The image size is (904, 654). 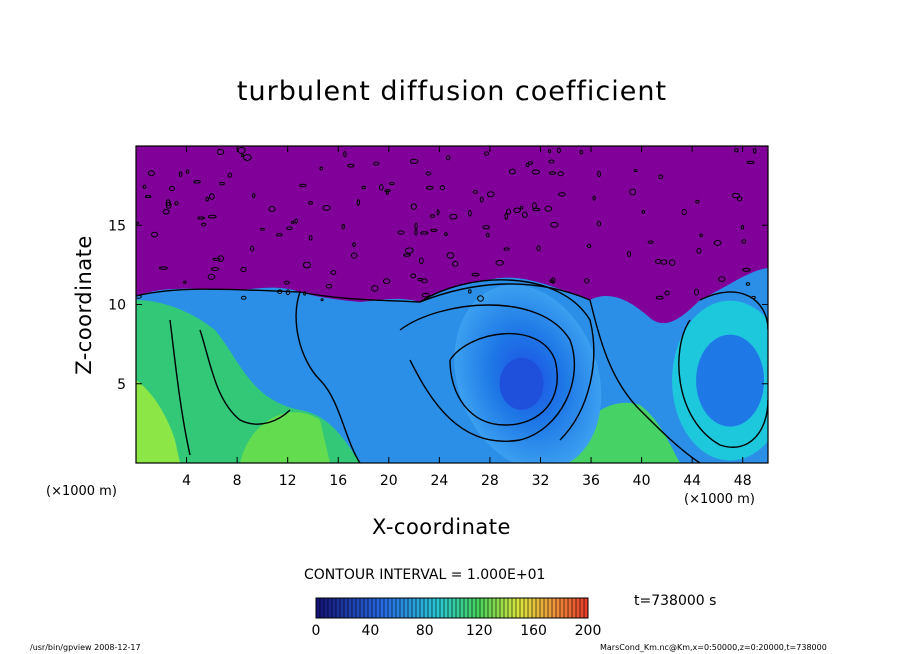 I want to click on time-label: t=738000 s, so click(x=675, y=601).